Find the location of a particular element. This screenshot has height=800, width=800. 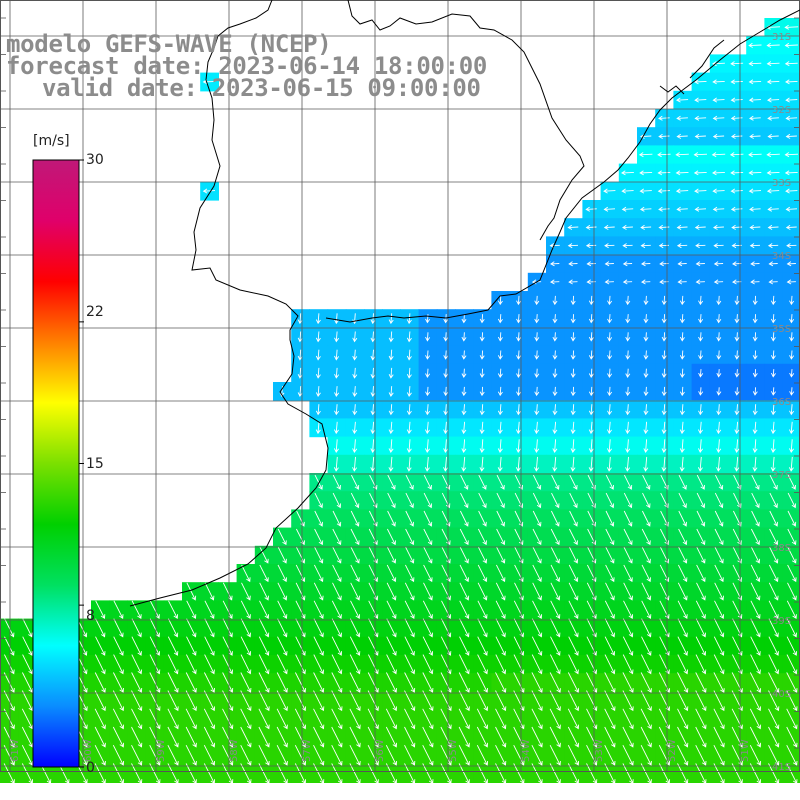

longitude-label: 52W is located at coordinates (672, 750).